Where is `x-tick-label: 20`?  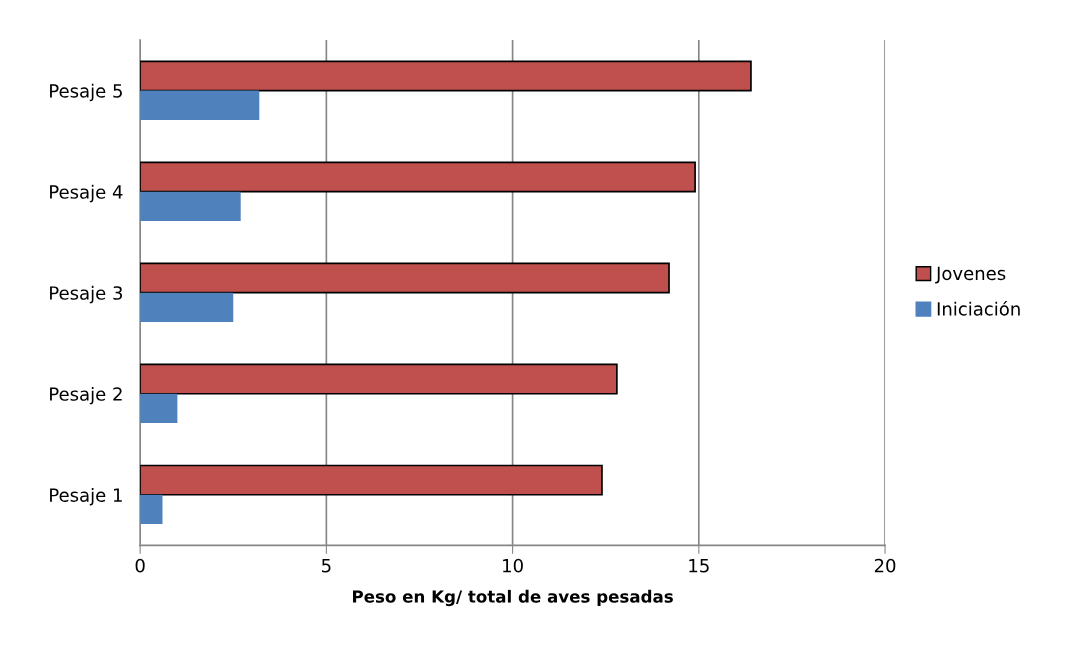 x-tick-label: 20 is located at coordinates (885, 565).